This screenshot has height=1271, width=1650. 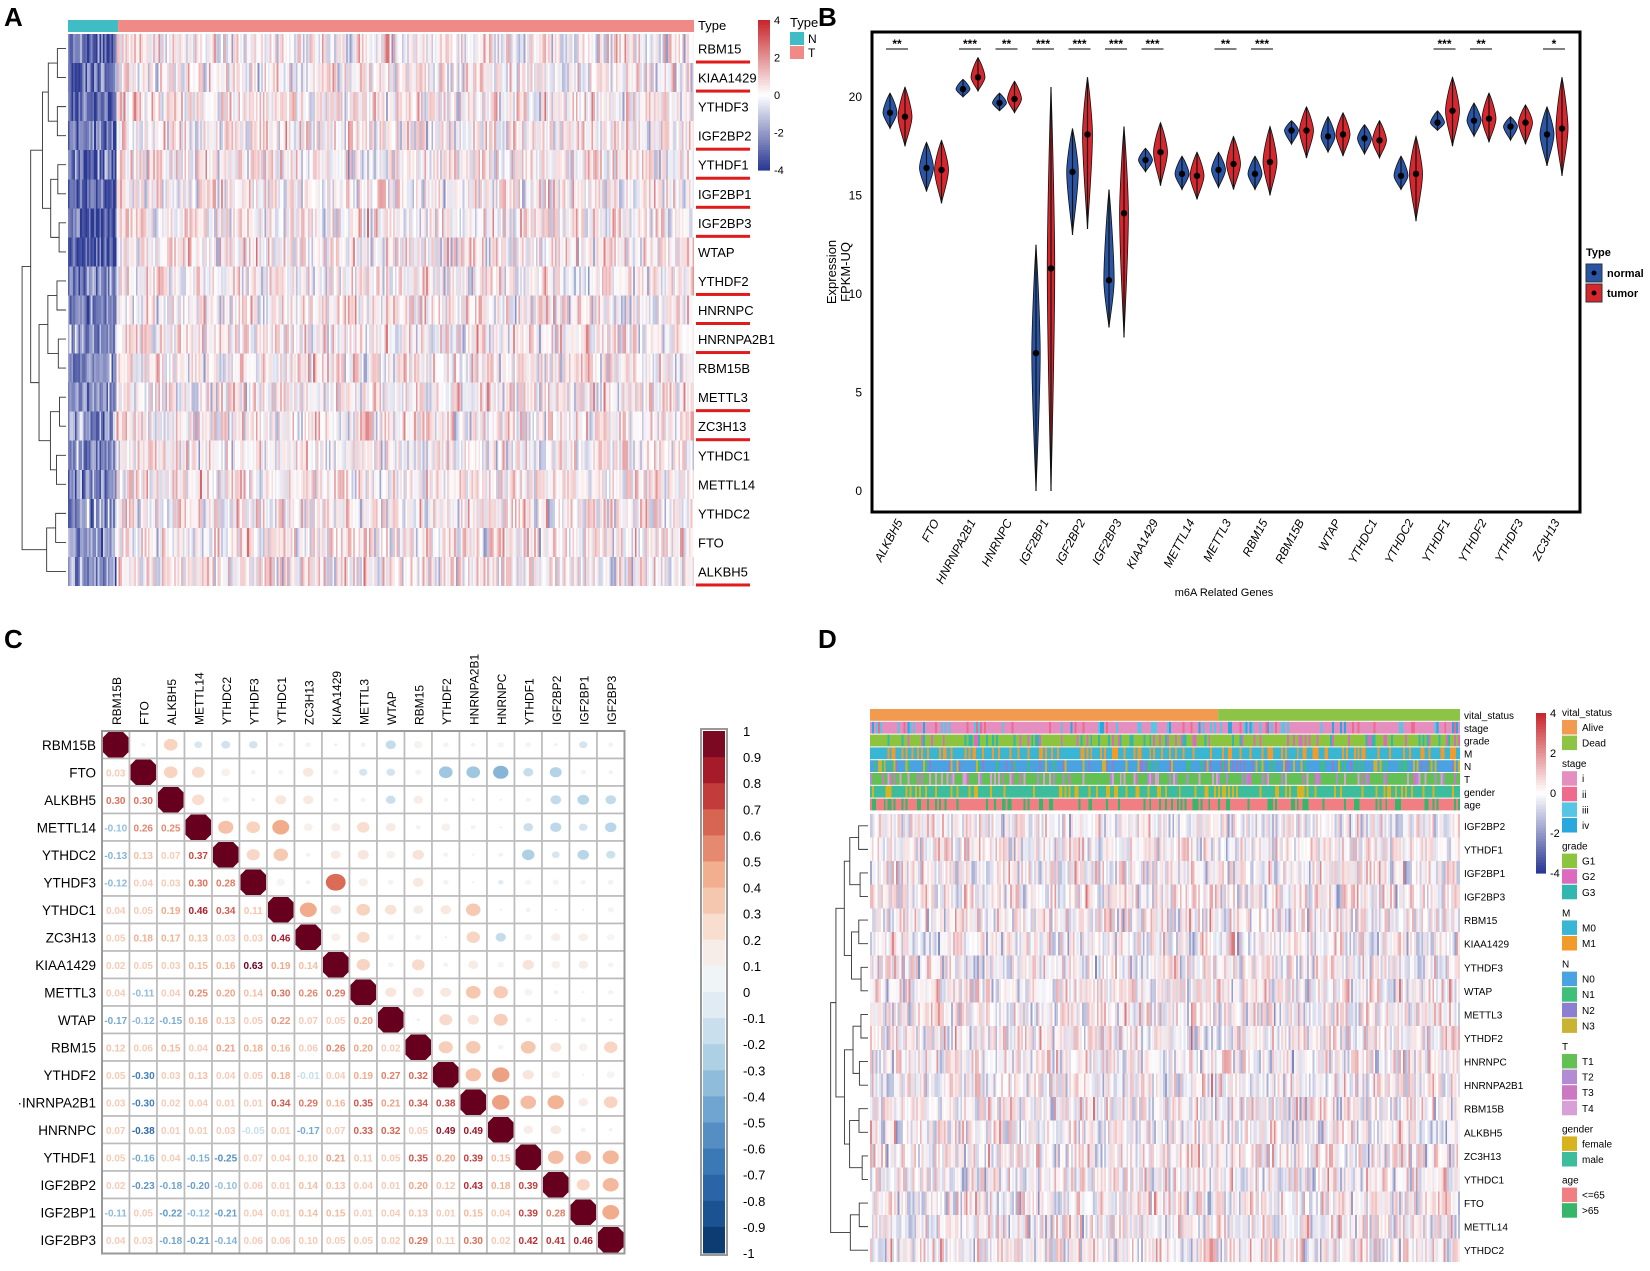 I want to click on correlation-value: 0.26, so click(x=336, y=1048).